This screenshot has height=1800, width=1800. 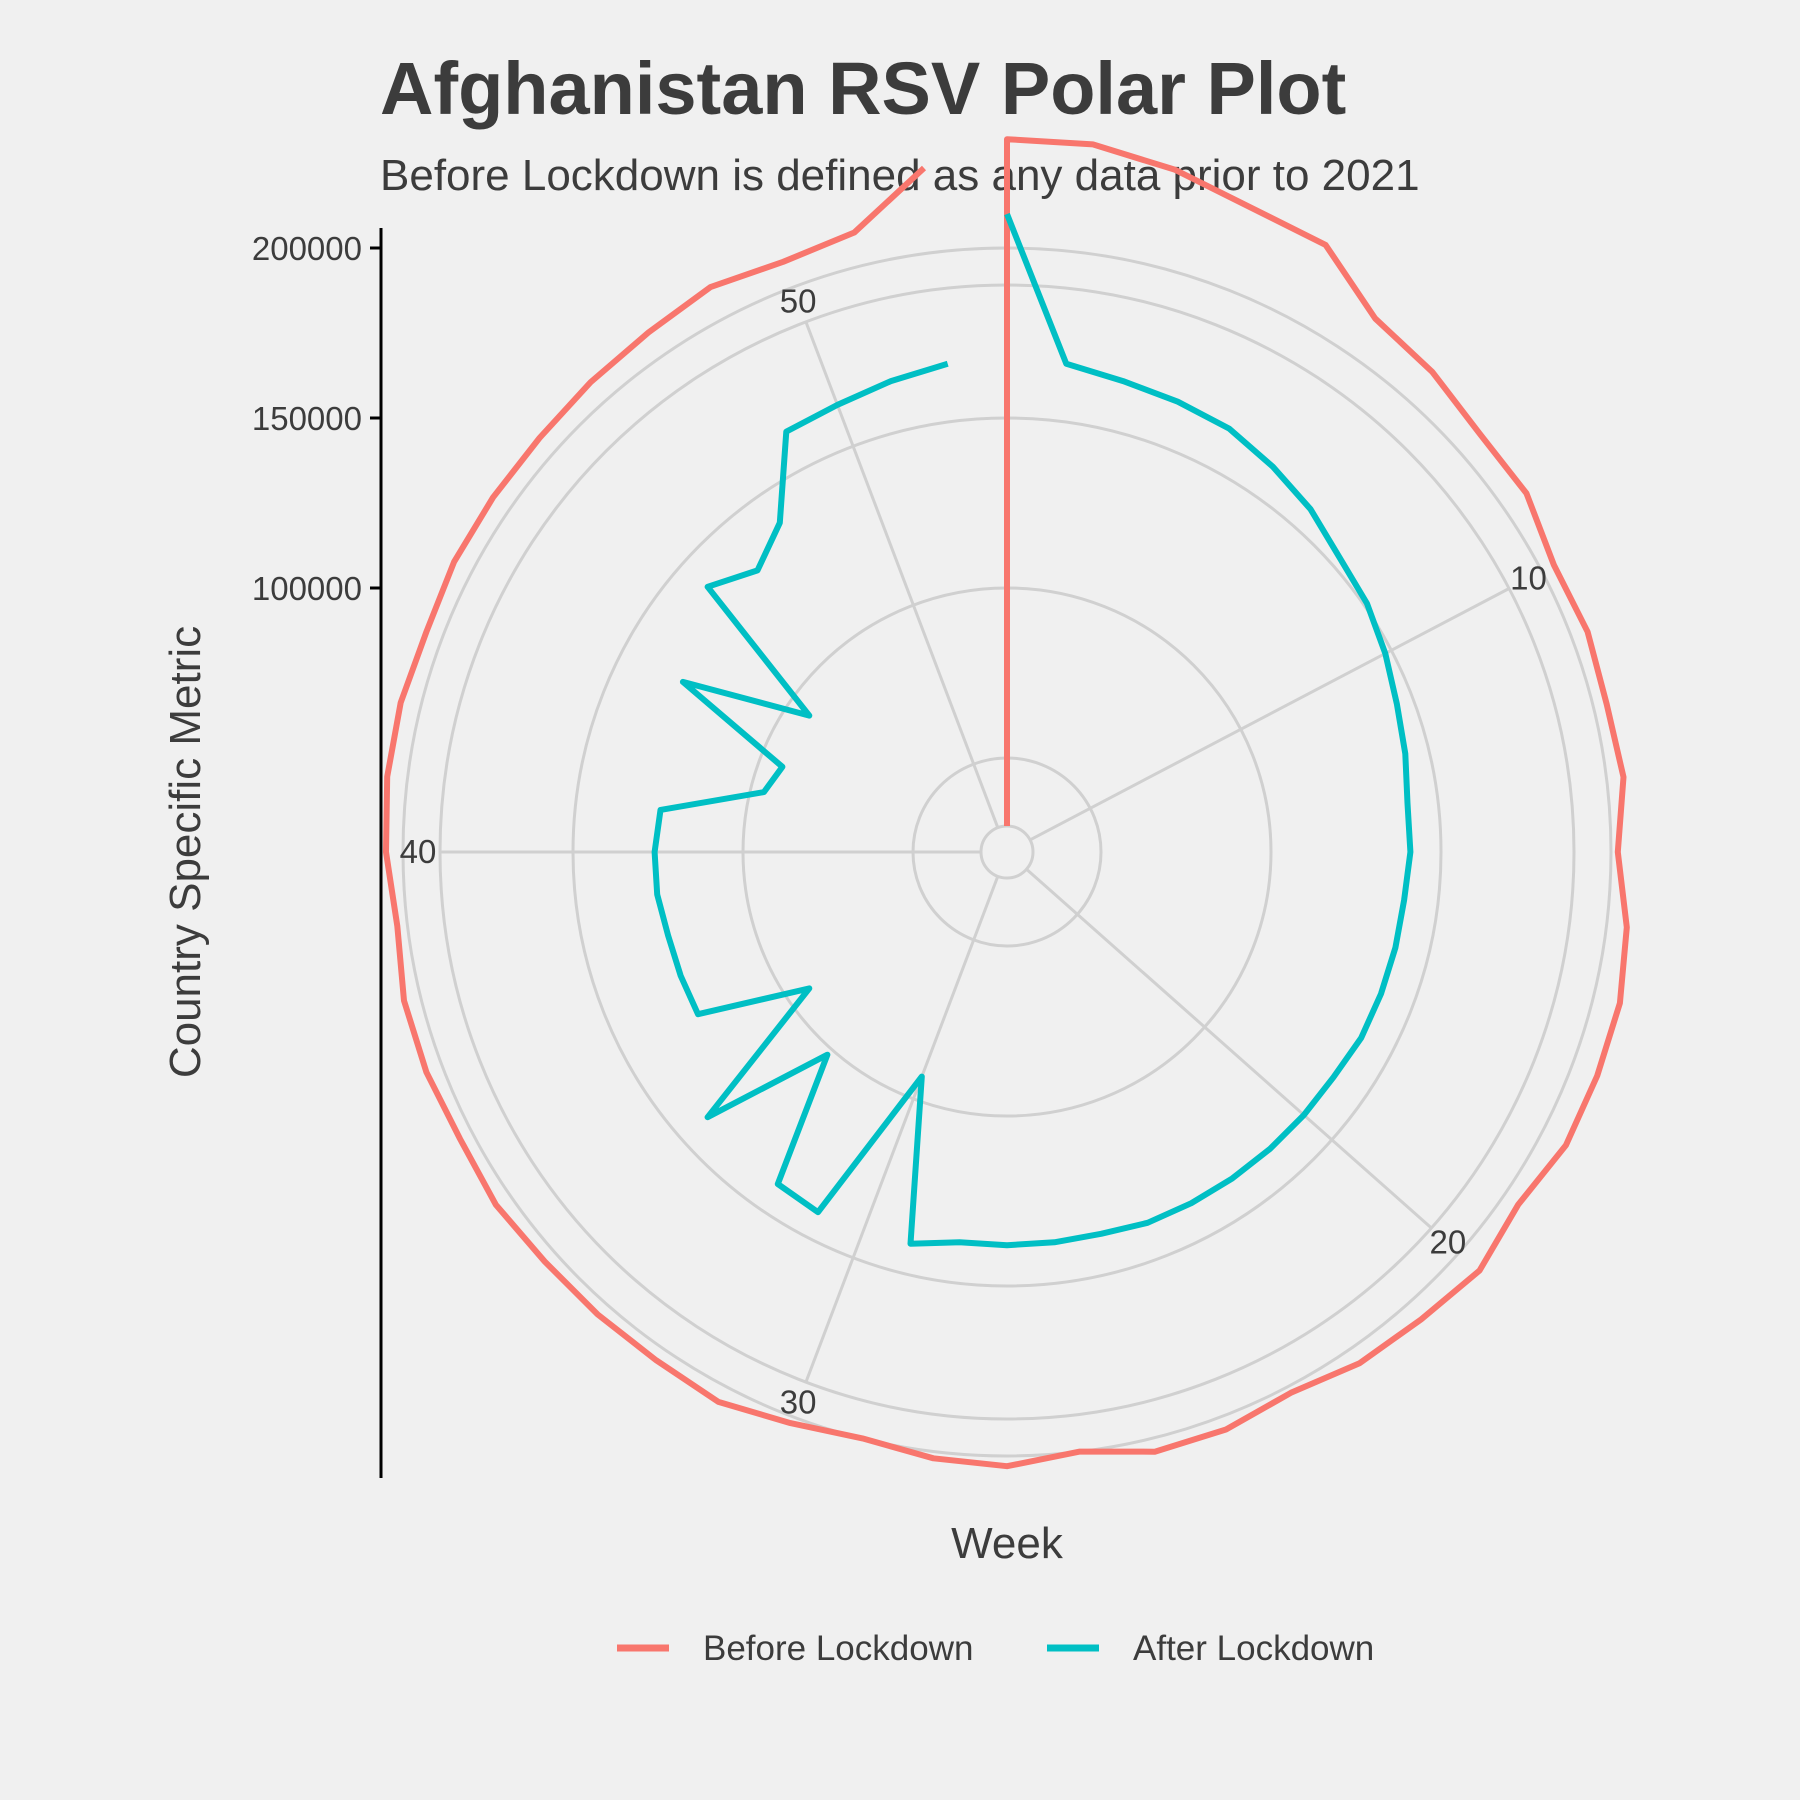 I want to click on legend: Before Lockdown After Lockdown, so click(x=995, y=1648).